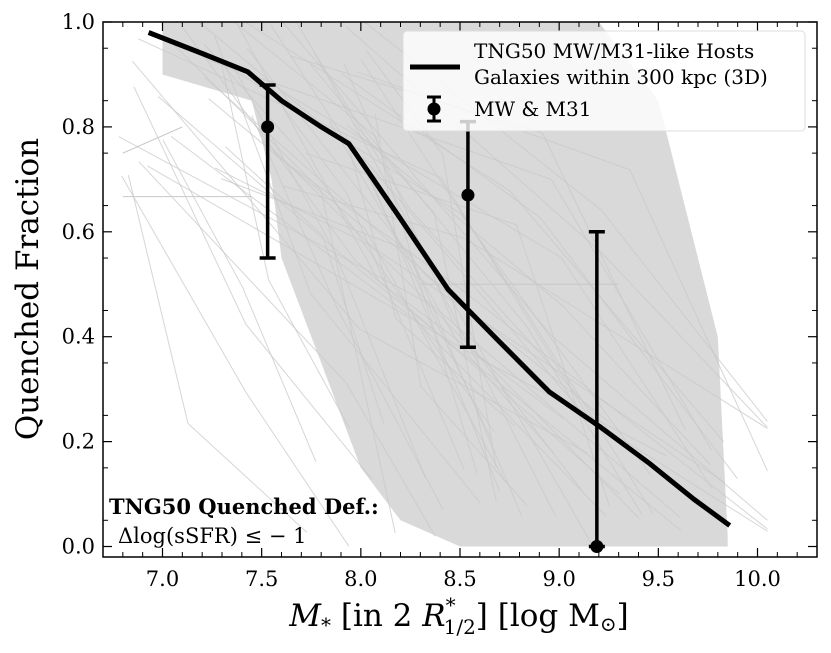 The image size is (831, 653). I want to click on legend-errorbar-label: MW & M31, so click(532, 109).